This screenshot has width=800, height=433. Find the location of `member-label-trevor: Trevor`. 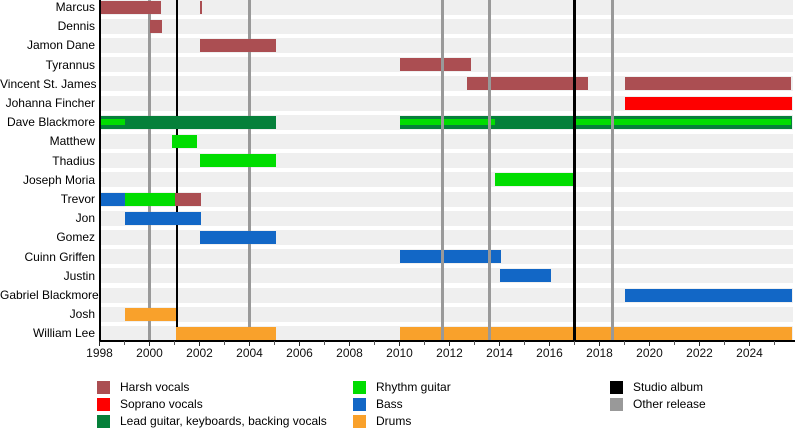

member-label-trevor: Trevor is located at coordinates (77, 199).